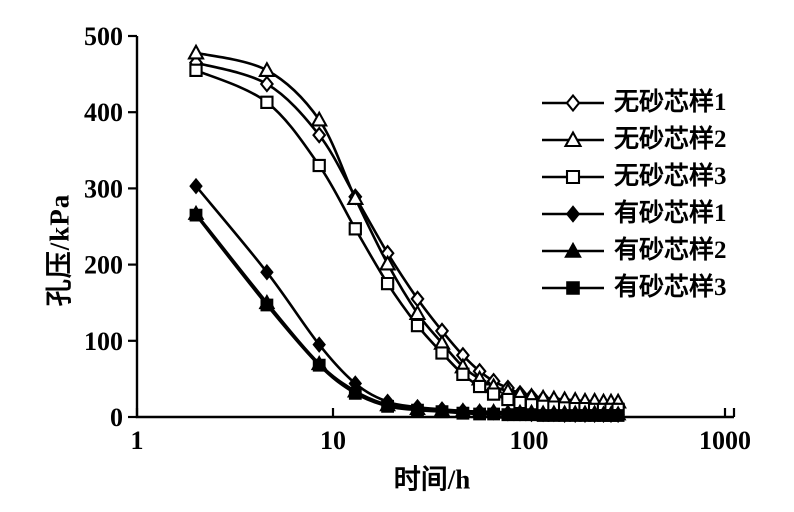 Image resolution: width=794 pixels, height=512 pixels. Describe the element at coordinates (103, 112) in the screenshot. I see `y-tick-label: 400` at that location.